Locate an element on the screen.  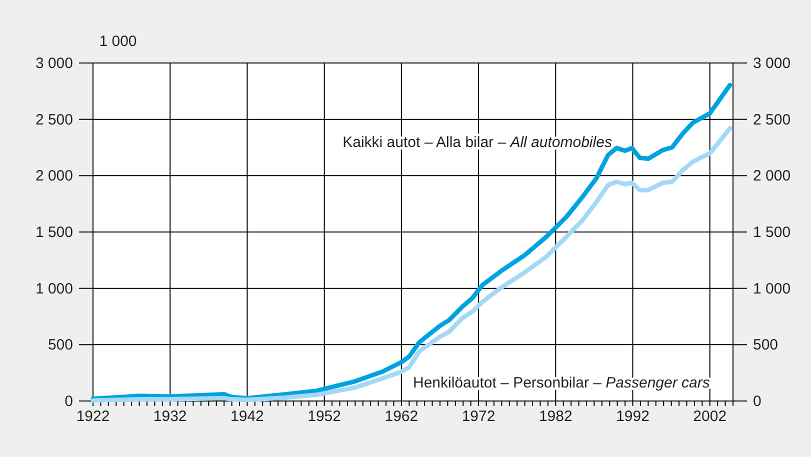
y2-tick-label: 2 500 is located at coordinates (772, 119).